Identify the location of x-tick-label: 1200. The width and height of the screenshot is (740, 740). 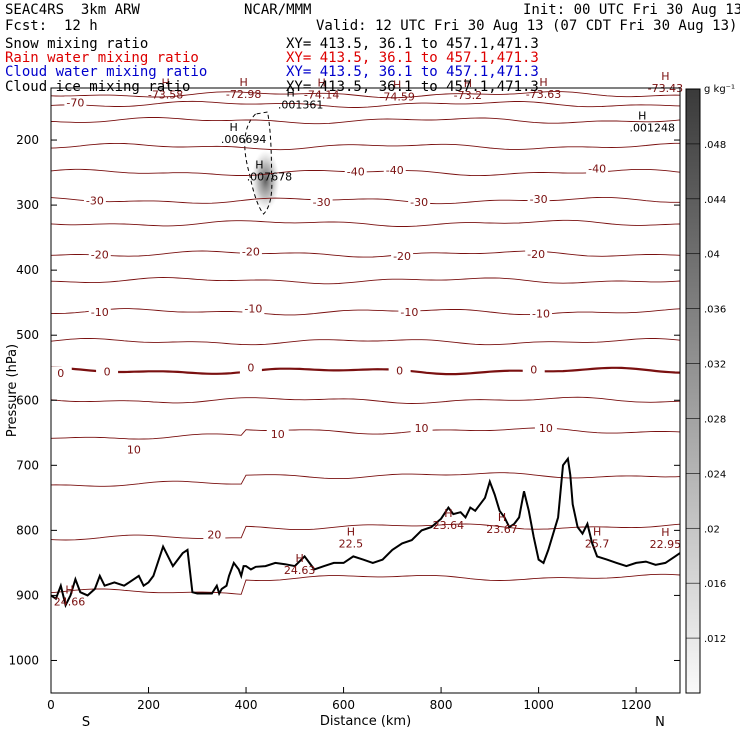
(636, 705).